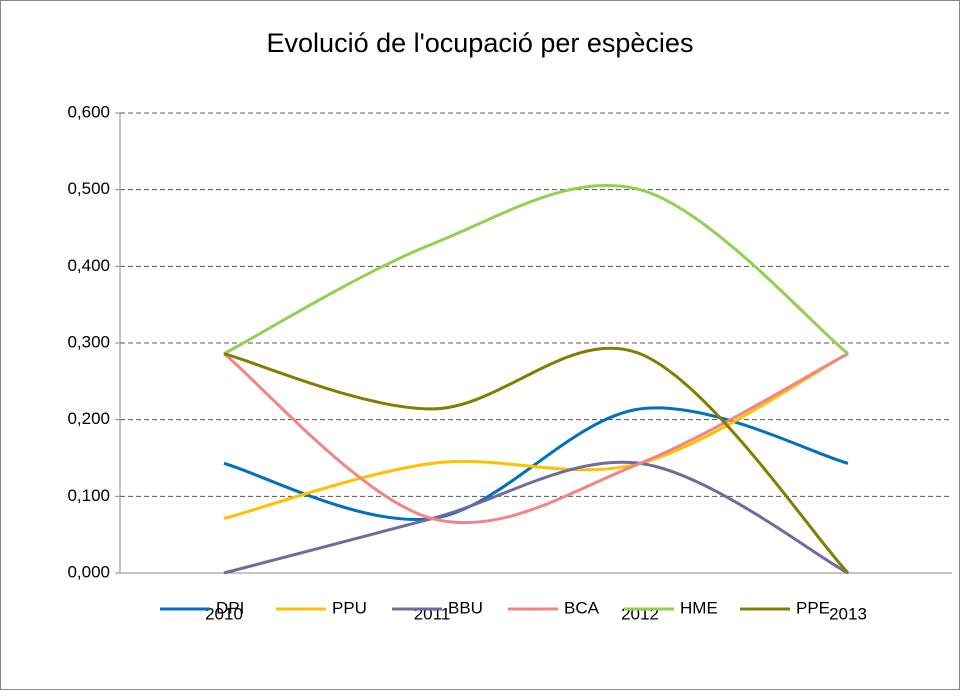 The width and height of the screenshot is (961, 696). Describe the element at coordinates (848, 613) in the screenshot. I see `x-tick-label: 2013` at that location.